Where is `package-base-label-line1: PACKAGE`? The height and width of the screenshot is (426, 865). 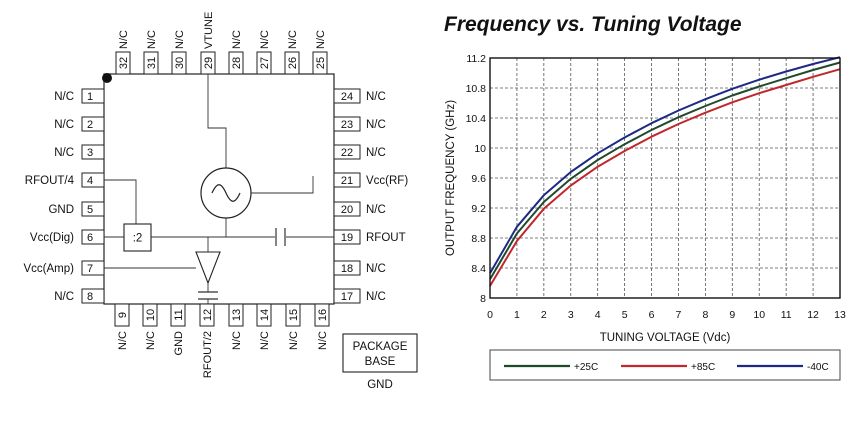
package-base-label-line1: PACKAGE is located at coordinates (380, 347).